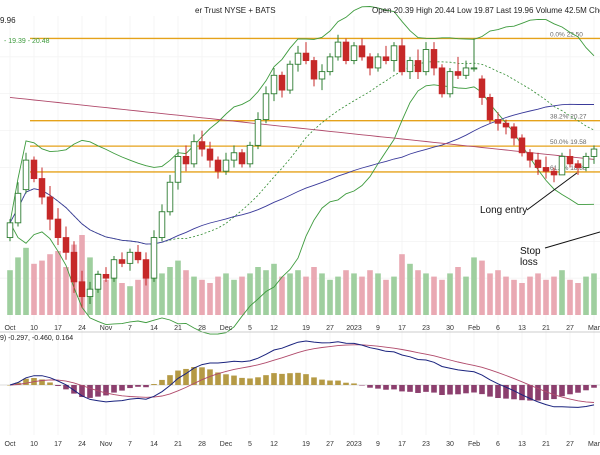 The height and width of the screenshot is (455, 600). What do you see at coordinates (450, 444) in the screenshot?
I see `x-tick-label-macd: 30` at bounding box center [450, 444].